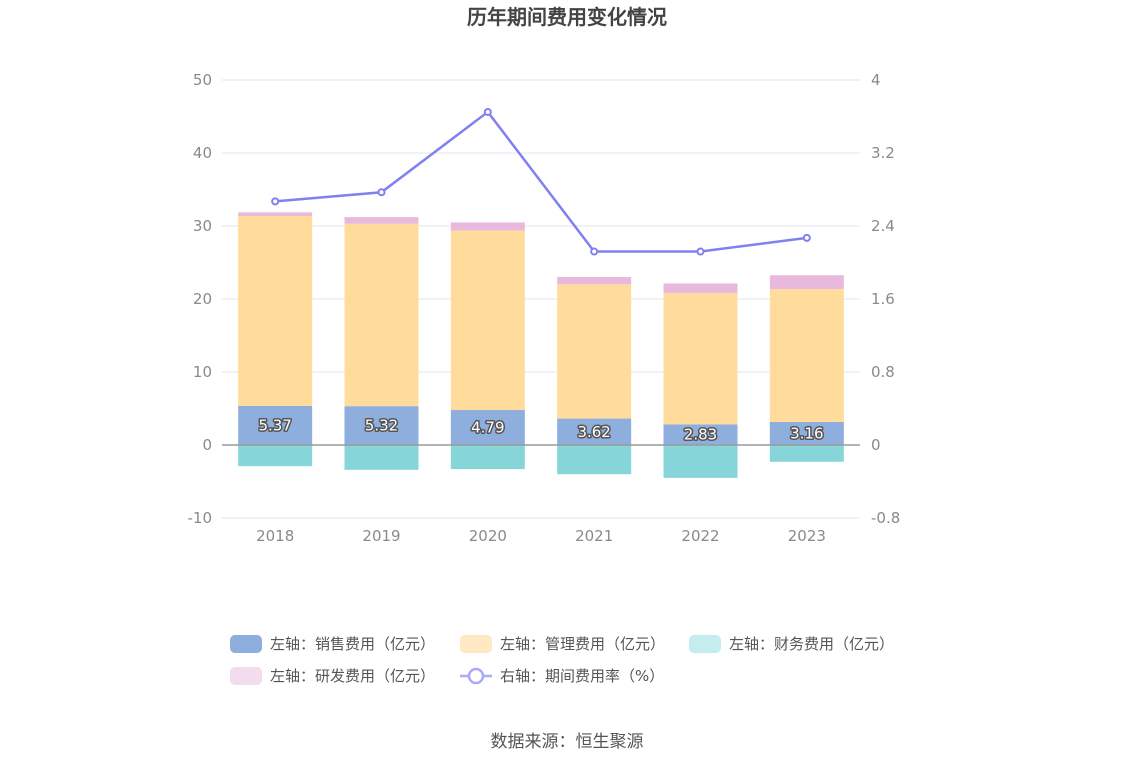  Describe the element at coordinates (275, 536) in the screenshot. I see `x-tick-label: 2018` at that location.